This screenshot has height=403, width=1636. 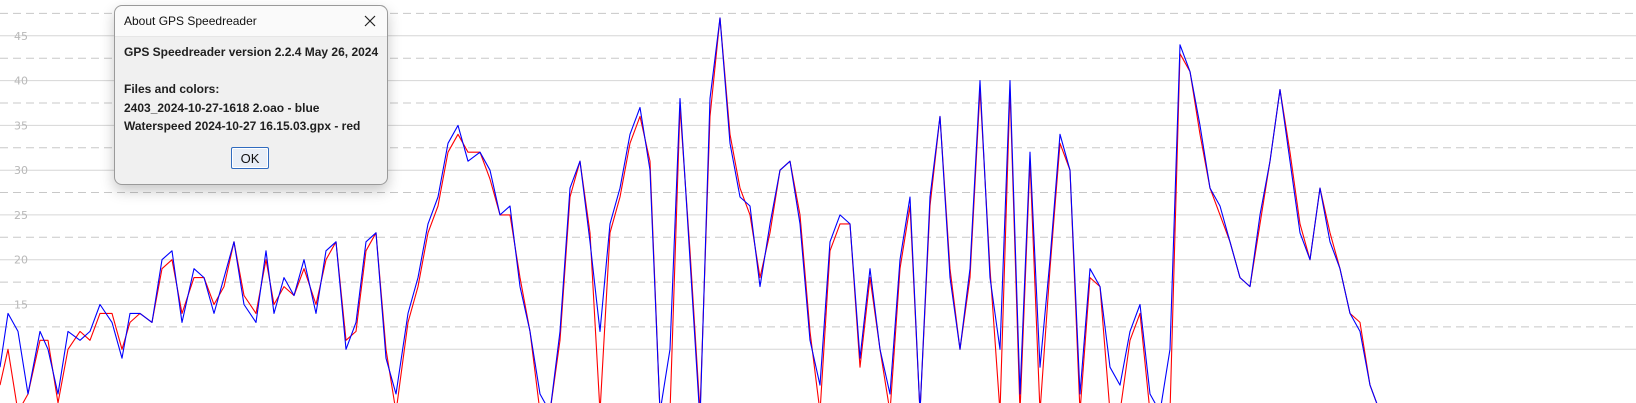 What do you see at coordinates (172, 89) in the screenshot?
I see `files-header: Files and colors:` at bounding box center [172, 89].